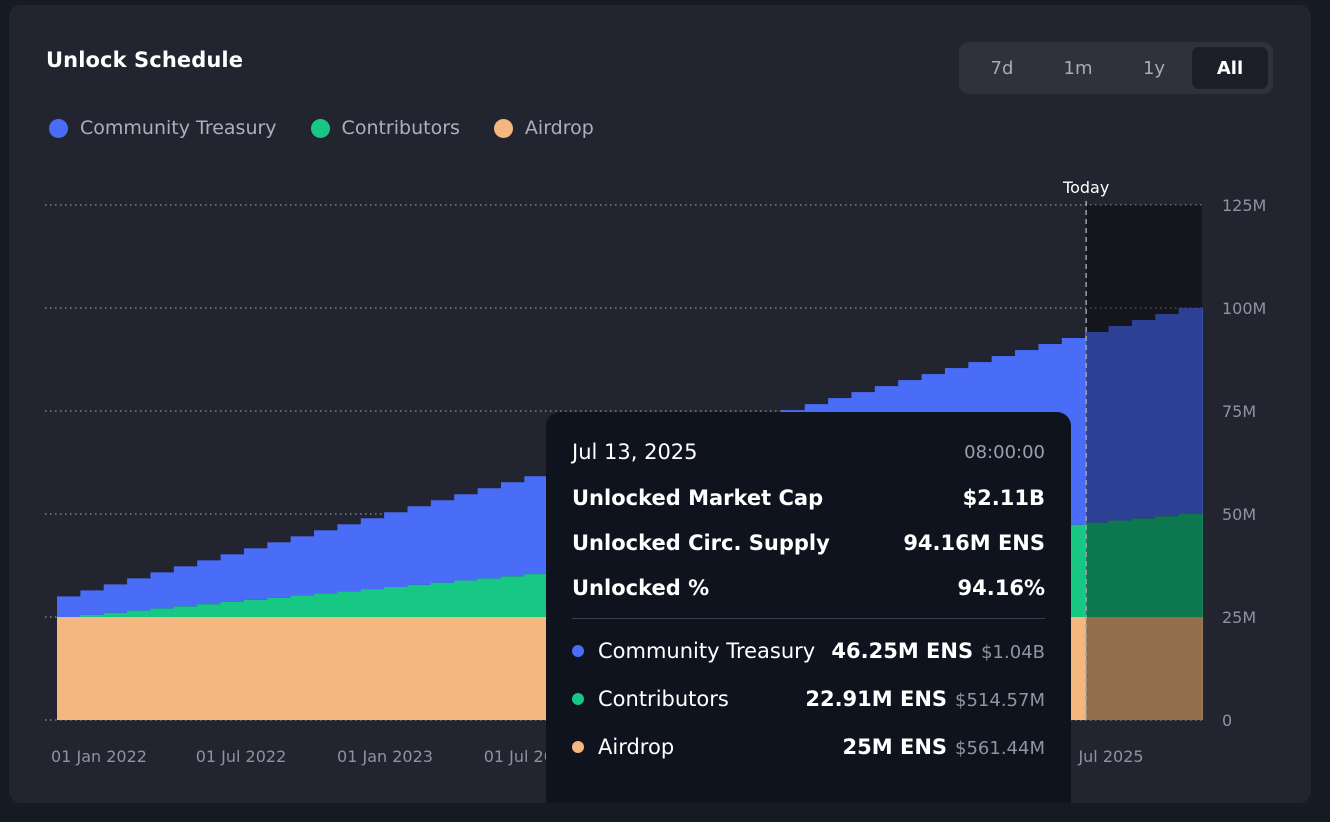 The image size is (1330, 822). What do you see at coordinates (1004, 452) in the screenshot?
I see `tooltip-time: 08:00:00` at bounding box center [1004, 452].